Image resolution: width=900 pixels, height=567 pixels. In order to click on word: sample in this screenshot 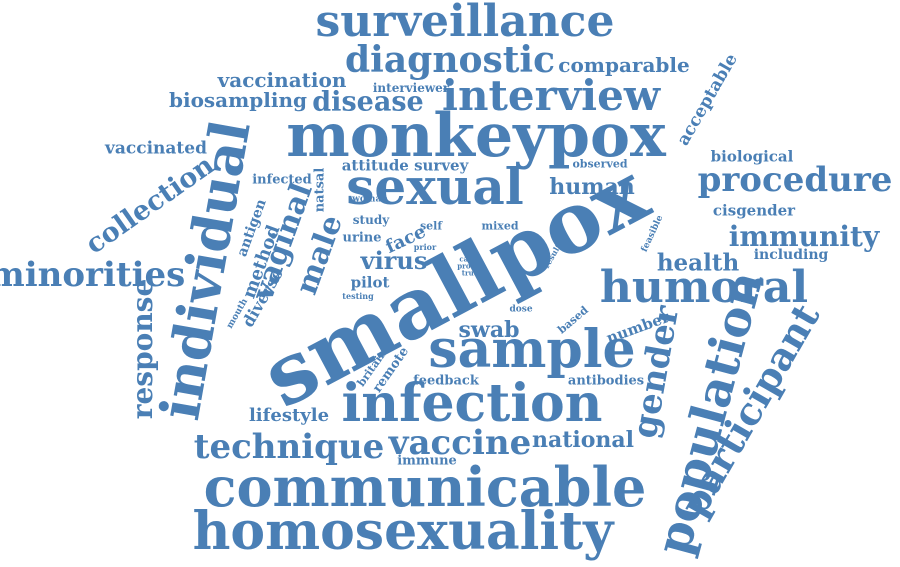, I will do `click(532, 349)`.